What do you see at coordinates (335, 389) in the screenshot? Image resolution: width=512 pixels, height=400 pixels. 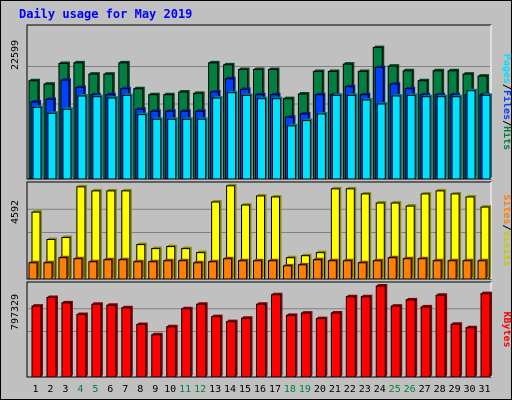 I see `day-label: 21` at bounding box center [335, 389].